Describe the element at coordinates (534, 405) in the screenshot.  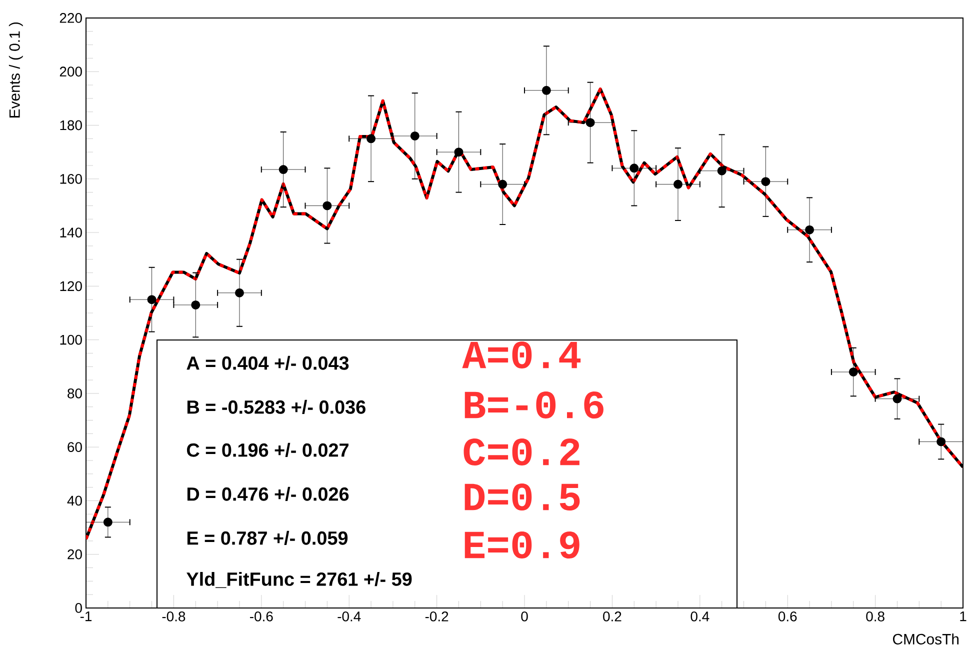
I see `annotation: B=-0.6` at that location.